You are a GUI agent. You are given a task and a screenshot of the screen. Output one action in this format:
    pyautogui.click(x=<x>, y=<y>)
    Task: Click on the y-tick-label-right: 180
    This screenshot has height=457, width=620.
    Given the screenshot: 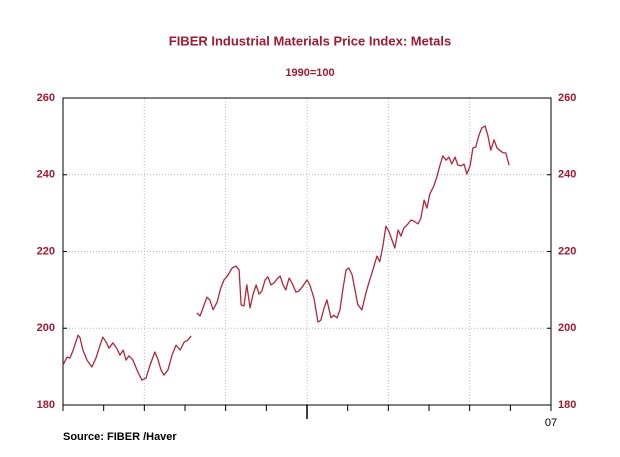 What is the action you would take?
    pyautogui.click(x=567, y=405)
    